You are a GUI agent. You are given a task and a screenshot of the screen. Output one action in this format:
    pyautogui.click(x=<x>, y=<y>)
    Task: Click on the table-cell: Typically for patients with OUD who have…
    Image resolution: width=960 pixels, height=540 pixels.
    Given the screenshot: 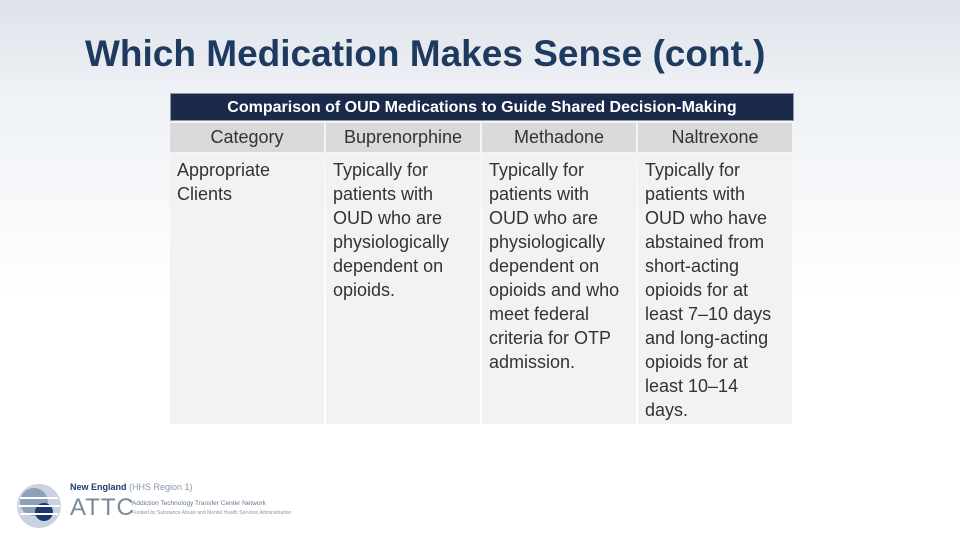 What is the action you would take?
    pyautogui.click(x=715, y=289)
    